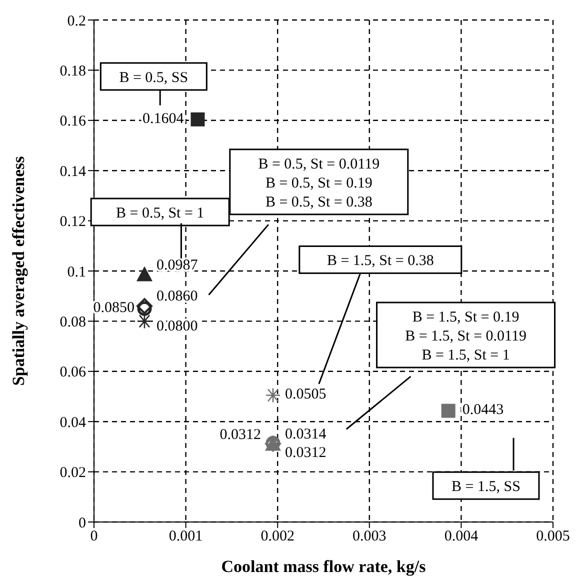  Describe the element at coordinates (163, 118) in the screenshot. I see `data-label: 0.1604` at that location.